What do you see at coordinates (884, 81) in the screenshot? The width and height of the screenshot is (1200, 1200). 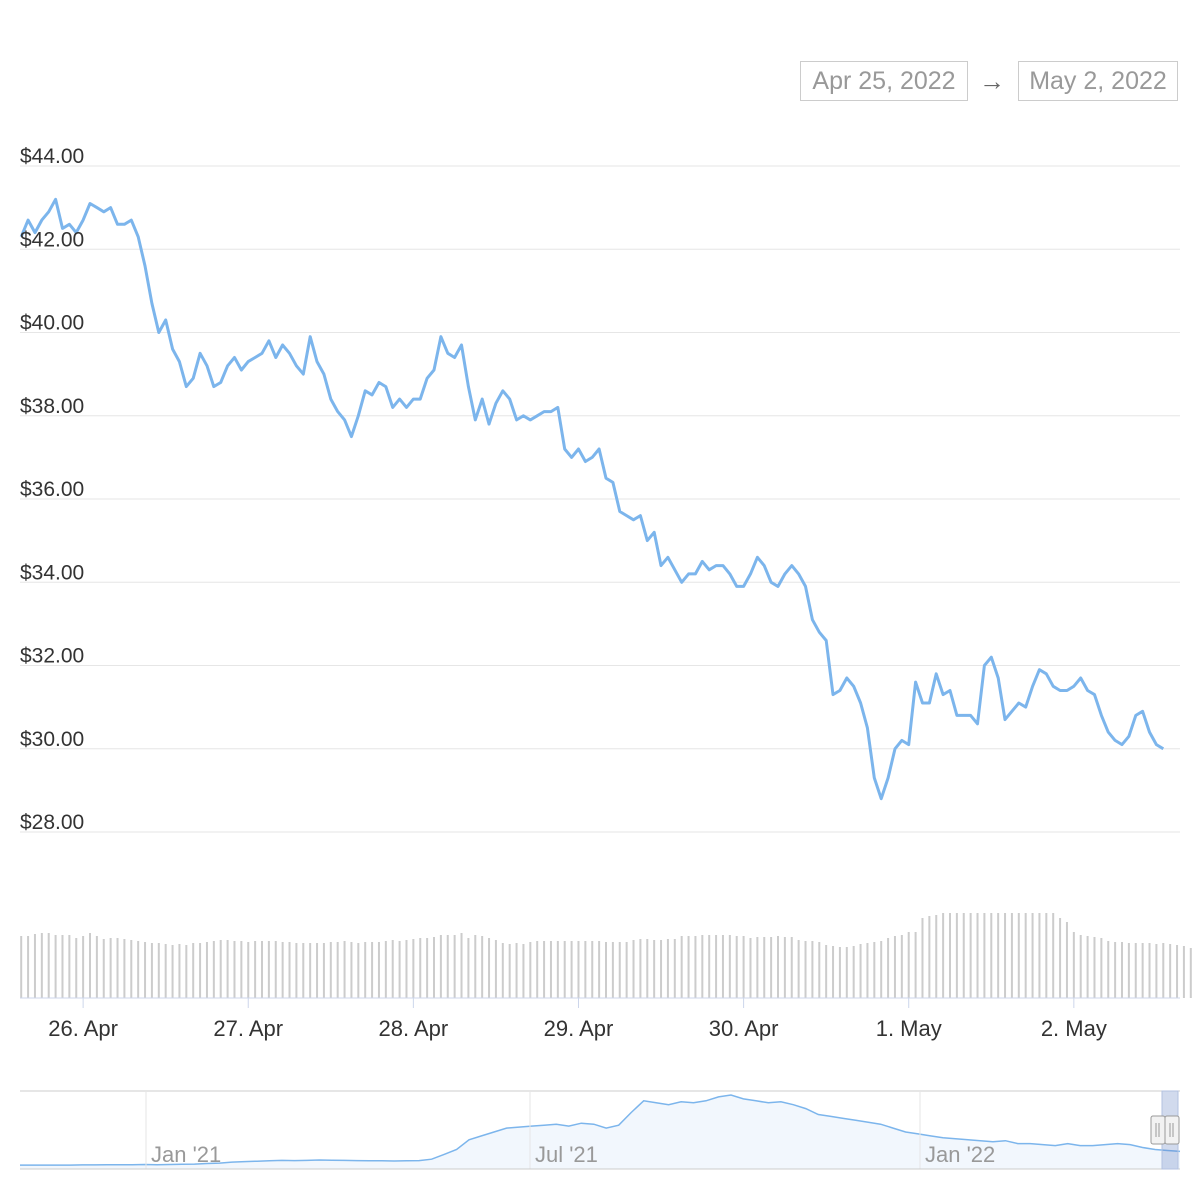 I see `range-from-input: Apr 25, 2022` at bounding box center [884, 81].